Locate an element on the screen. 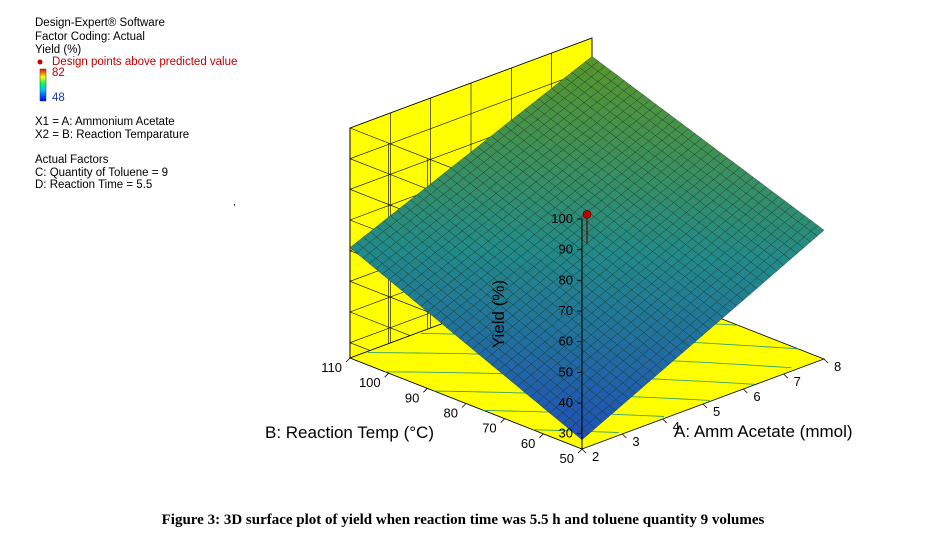 This screenshot has width=926, height=559. y-tick-label: 80 is located at coordinates (451, 413).